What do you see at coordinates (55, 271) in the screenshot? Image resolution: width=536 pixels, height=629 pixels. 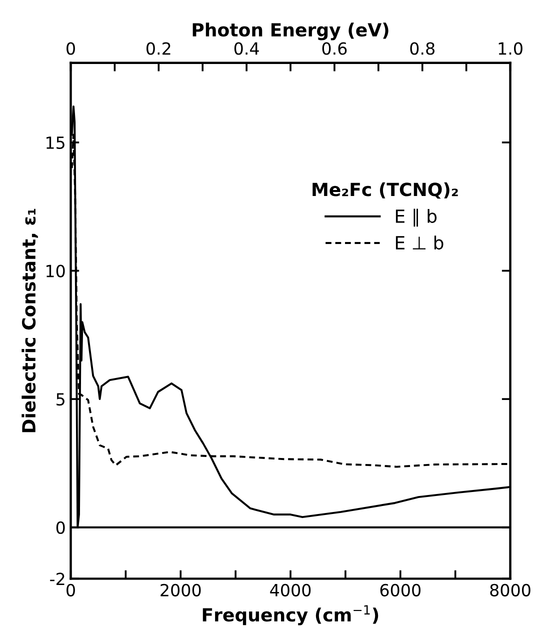 I see `y-tick-label: 10` at bounding box center [55, 271].